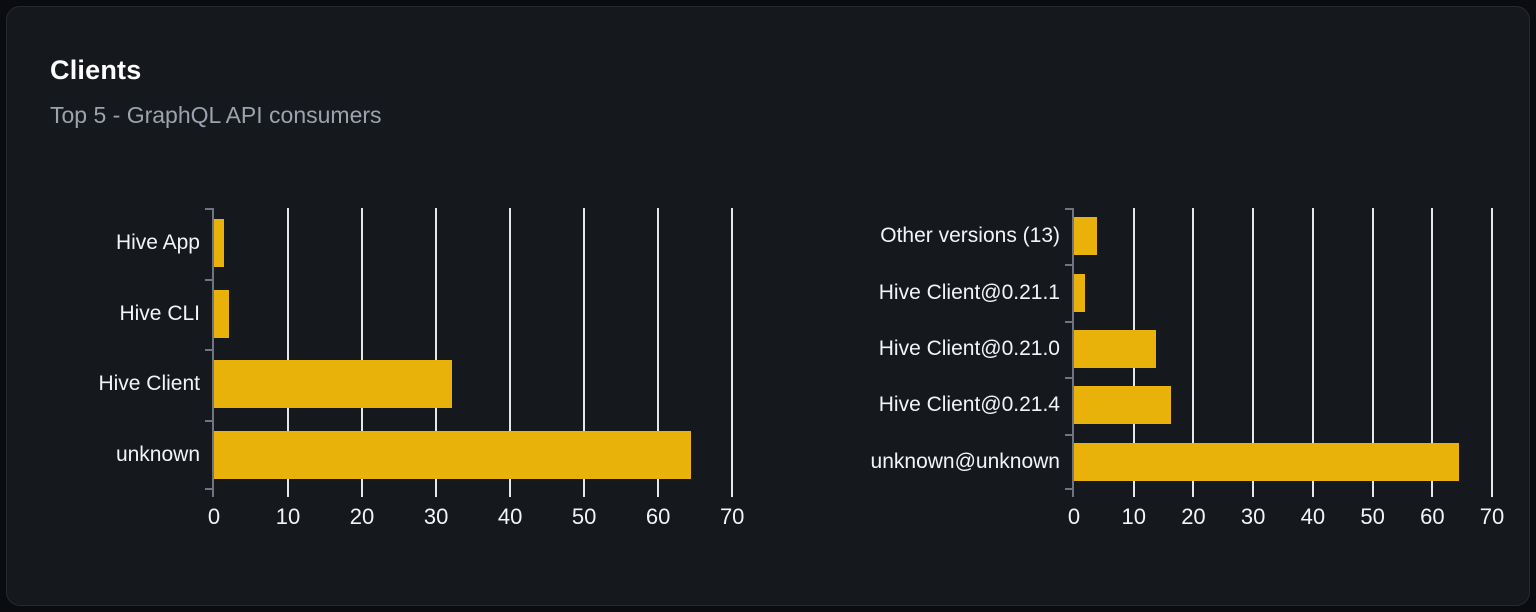 Image resolution: width=1536 pixels, height=612 pixels. I want to click on y-axis-category-label: Hive Client@0.21.4, so click(969, 404).